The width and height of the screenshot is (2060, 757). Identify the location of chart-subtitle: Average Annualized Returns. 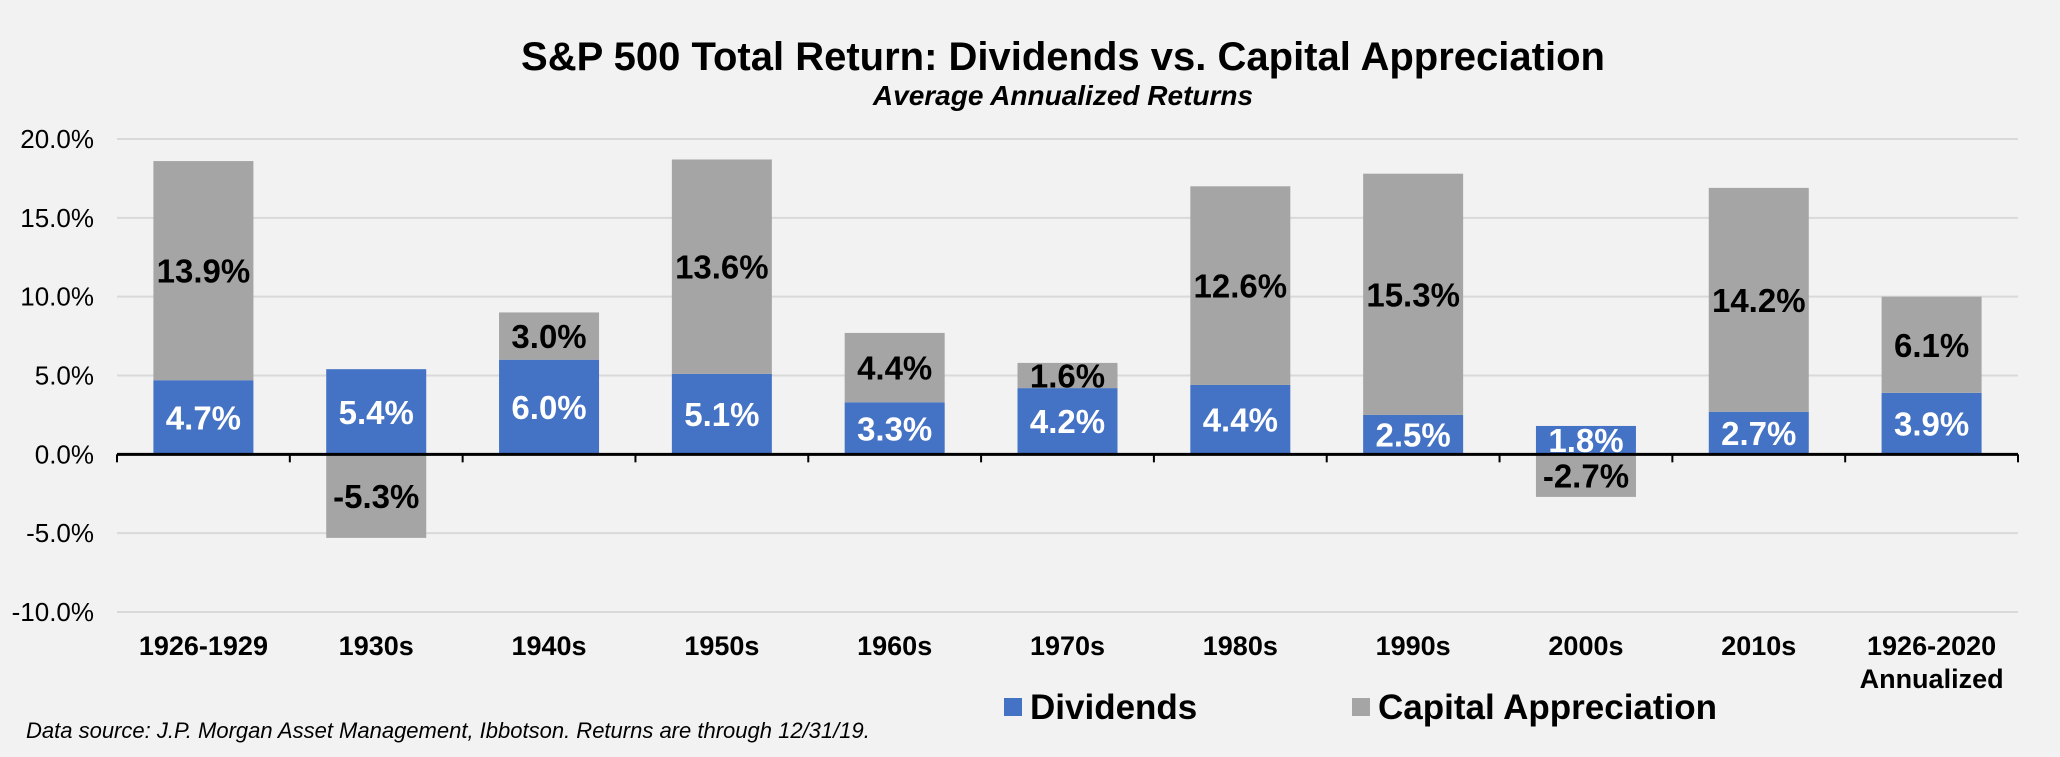
(1062, 95).